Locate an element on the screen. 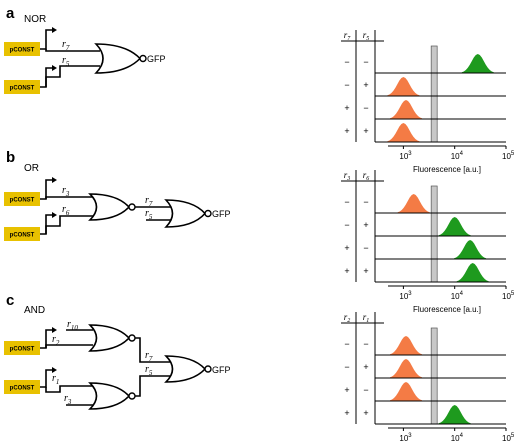  column-header: r1 is located at coordinates (366, 318).